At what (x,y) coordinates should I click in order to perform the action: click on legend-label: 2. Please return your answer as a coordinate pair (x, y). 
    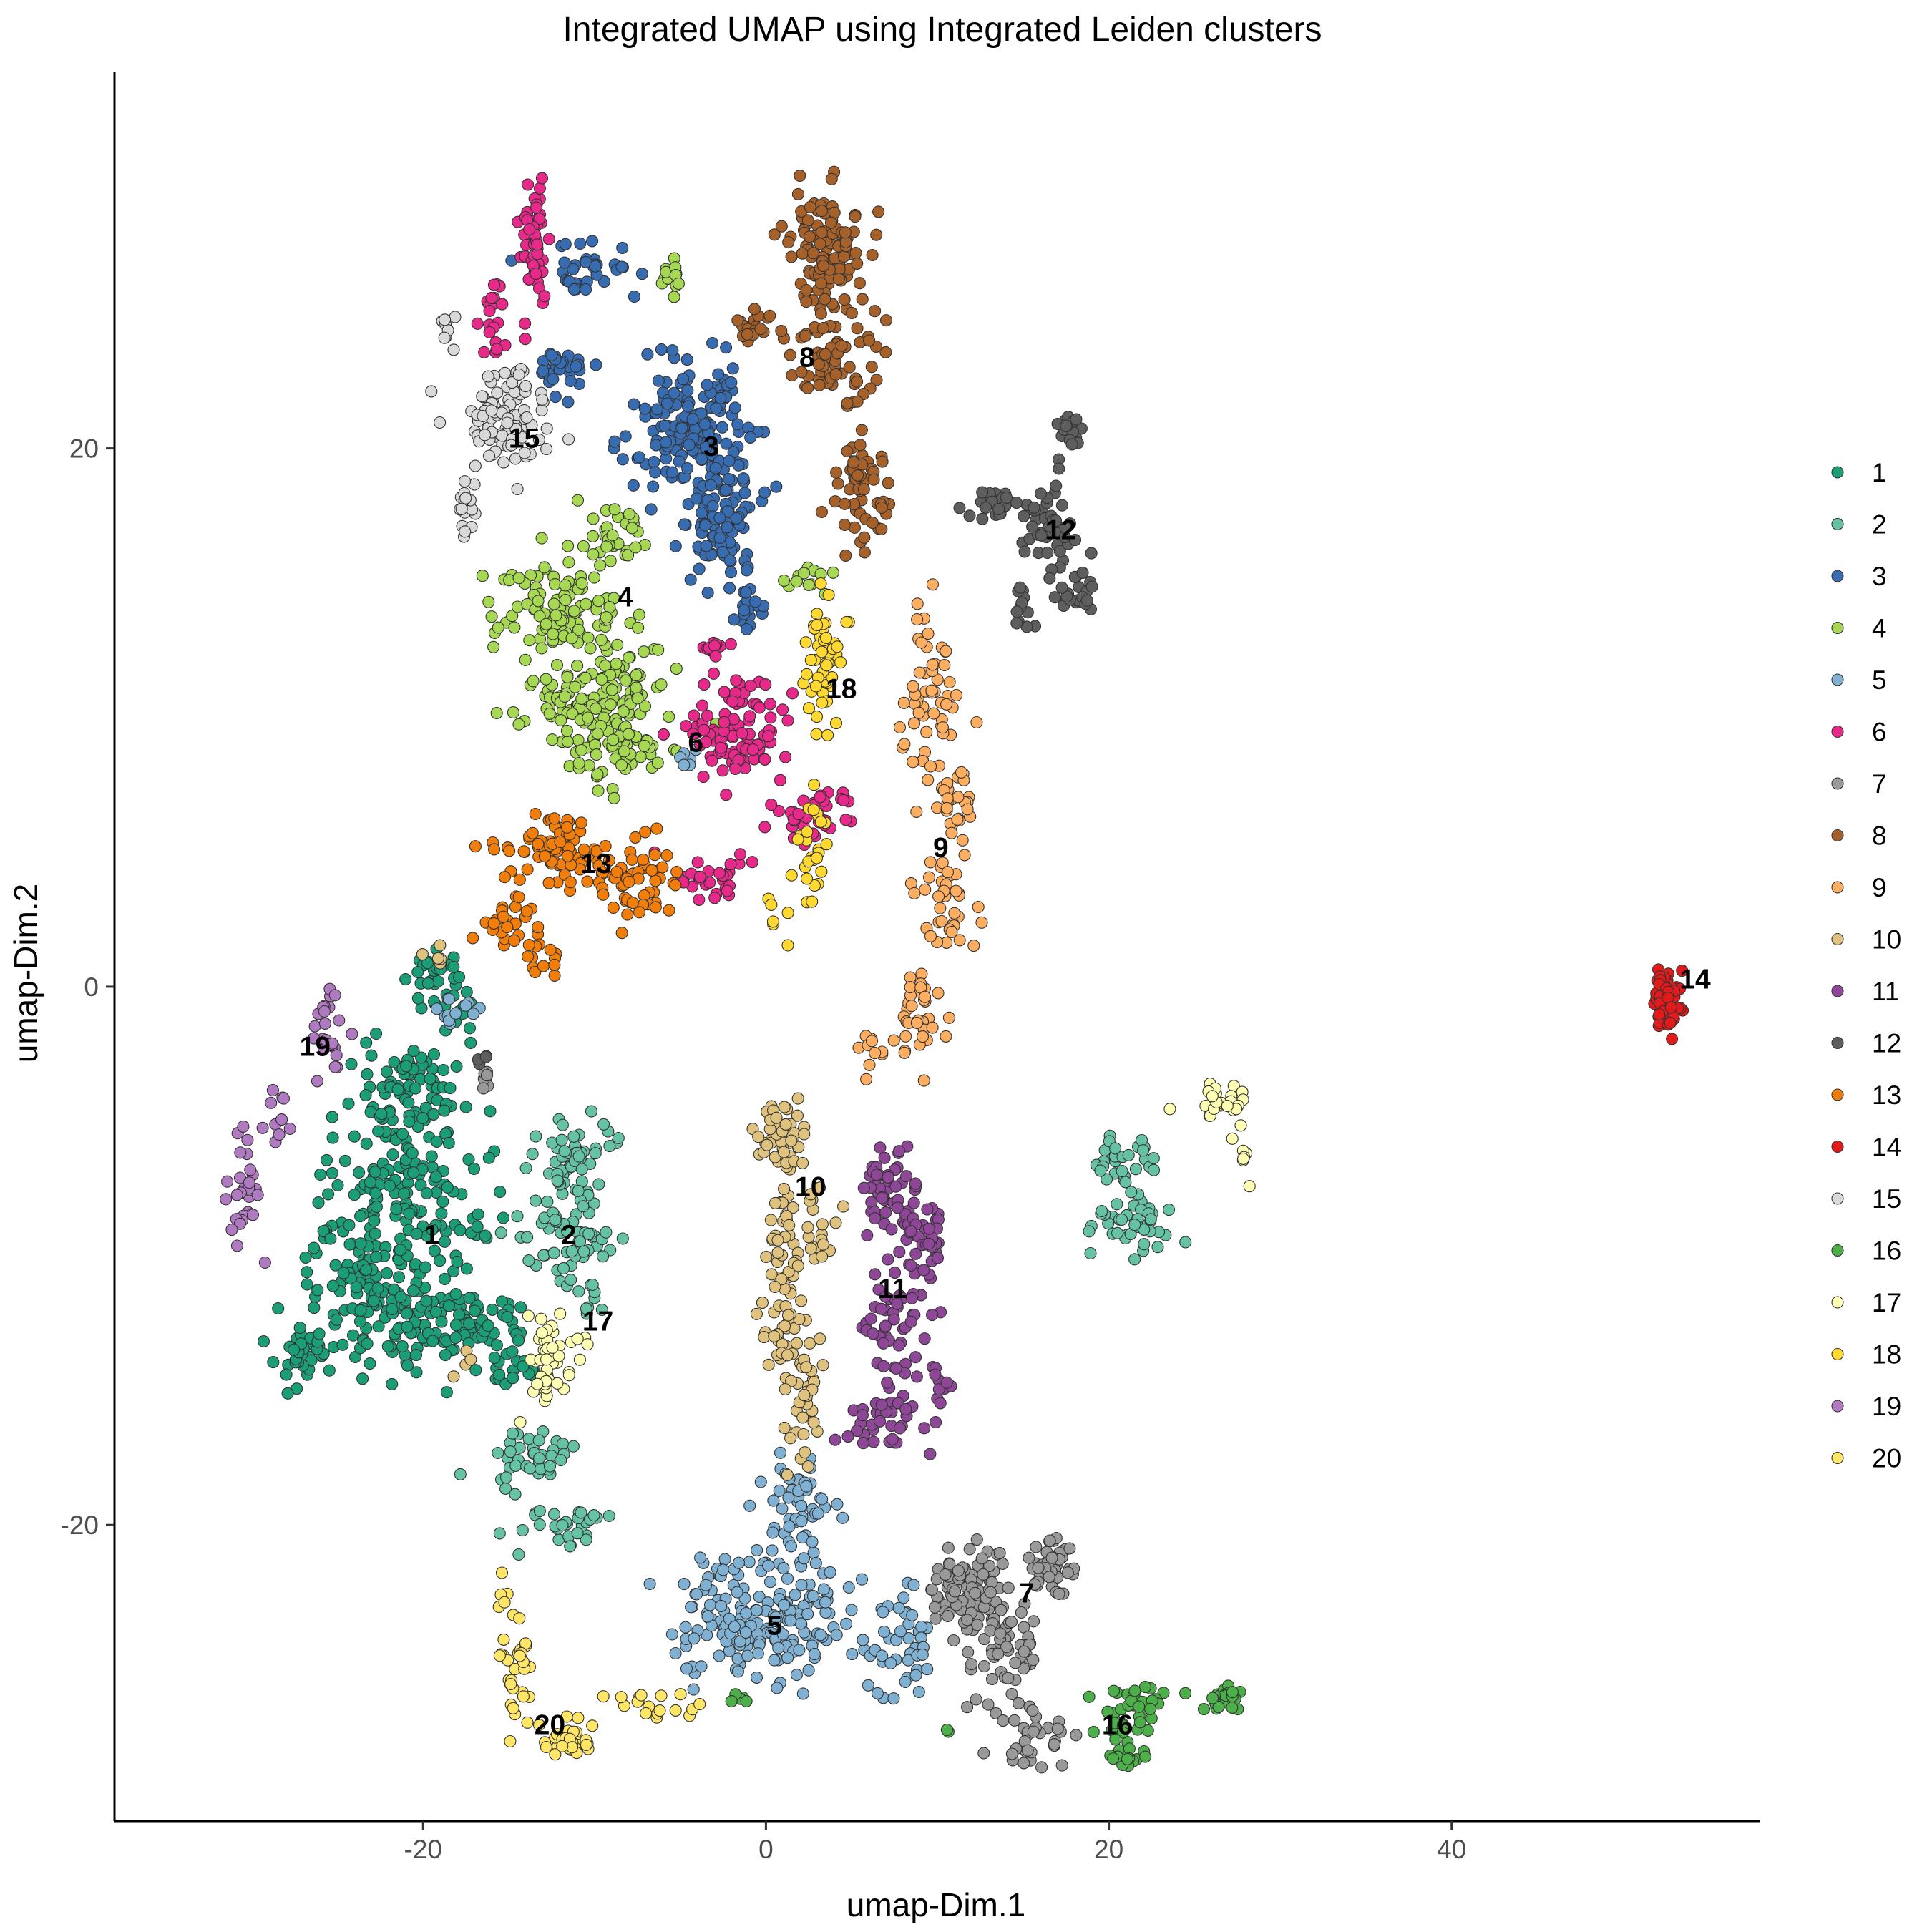
    Looking at the image, I should click on (1879, 525).